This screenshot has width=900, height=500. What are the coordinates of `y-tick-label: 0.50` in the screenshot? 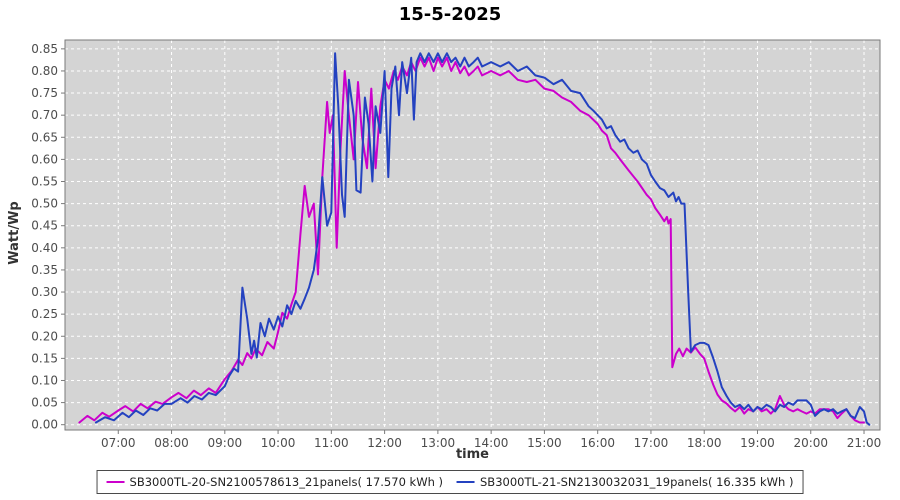 It's located at (44, 204).